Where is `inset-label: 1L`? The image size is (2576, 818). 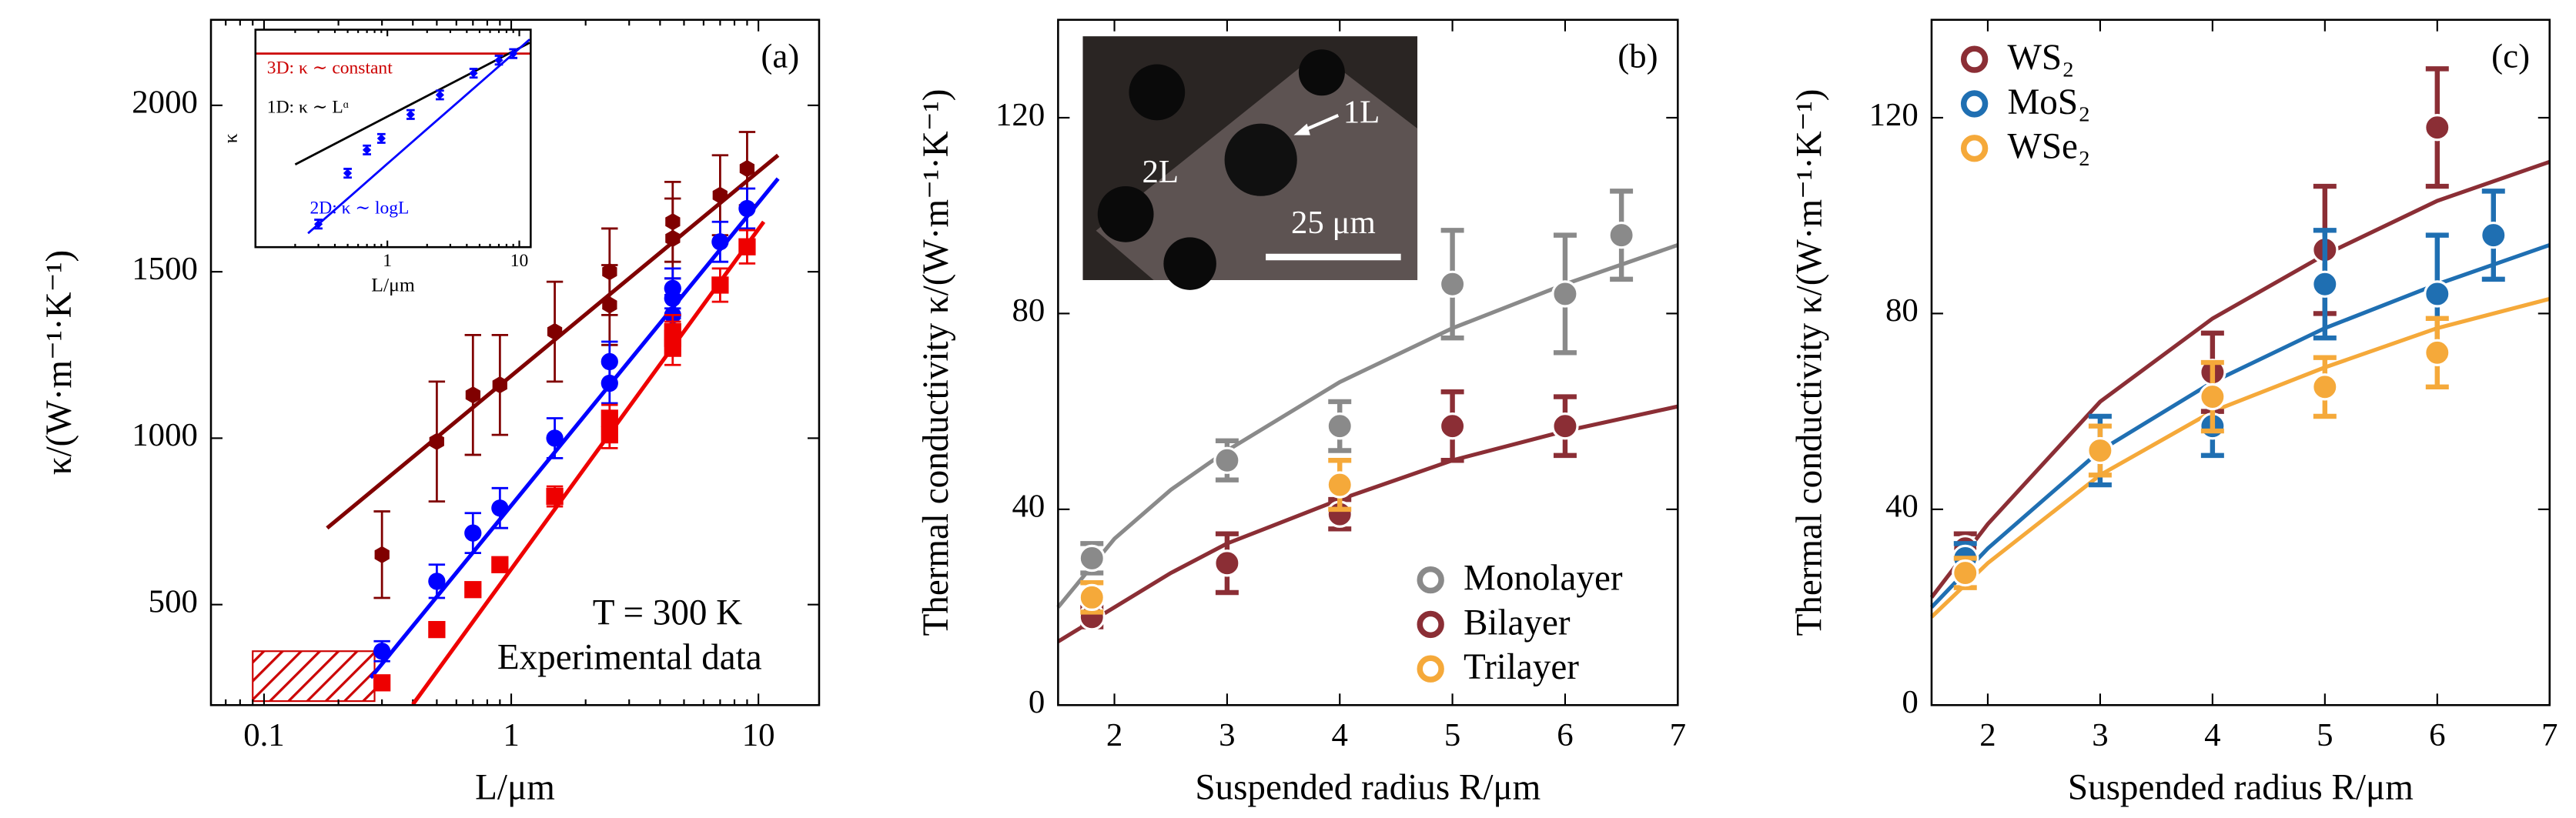
inset-label: 1L is located at coordinates (1361, 113).